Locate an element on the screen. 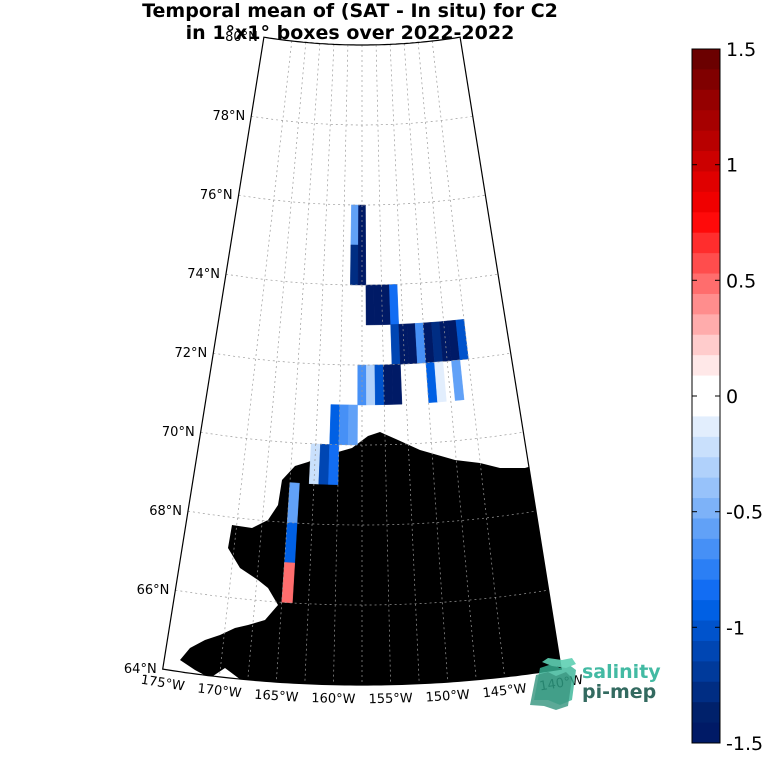 Image resolution: width=762 pixels, height=760 pixels. colorbar-ticks: 1.5 1 0.5 0 -0.5 -1 -1.5 is located at coordinates (727, 397).